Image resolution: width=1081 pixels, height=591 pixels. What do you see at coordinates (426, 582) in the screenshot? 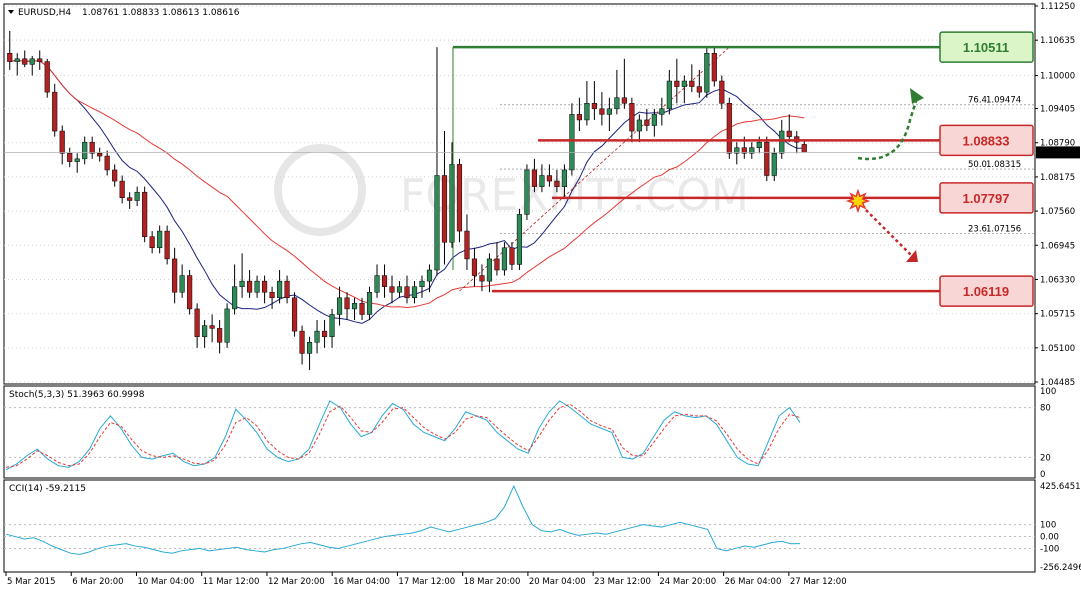
I see `time-tick-label: 17 Mar 12:00` at bounding box center [426, 582].